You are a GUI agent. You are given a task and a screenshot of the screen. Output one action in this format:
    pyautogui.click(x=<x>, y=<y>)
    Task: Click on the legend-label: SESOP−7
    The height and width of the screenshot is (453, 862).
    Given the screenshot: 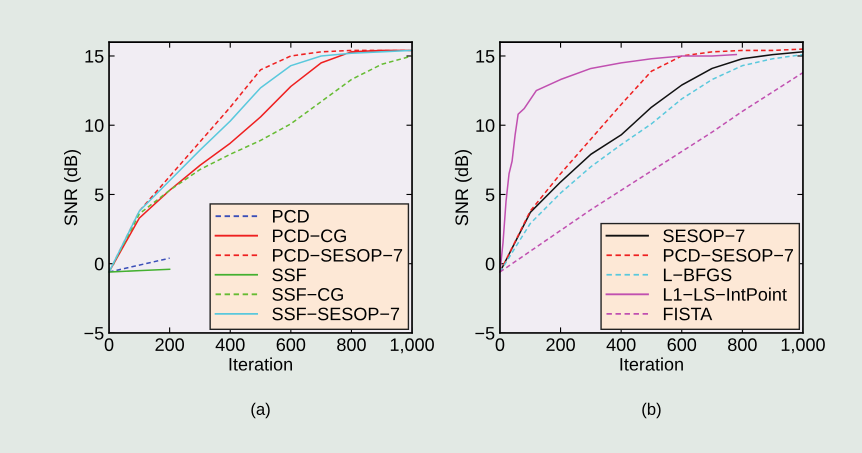 What is the action you would take?
    pyautogui.click(x=703, y=235)
    